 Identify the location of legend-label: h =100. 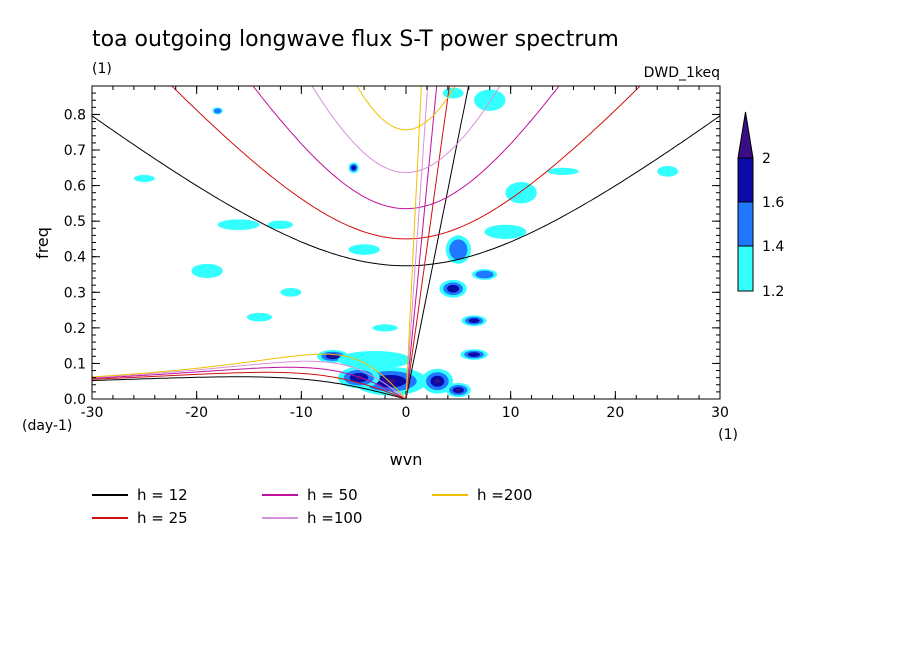
(334, 518).